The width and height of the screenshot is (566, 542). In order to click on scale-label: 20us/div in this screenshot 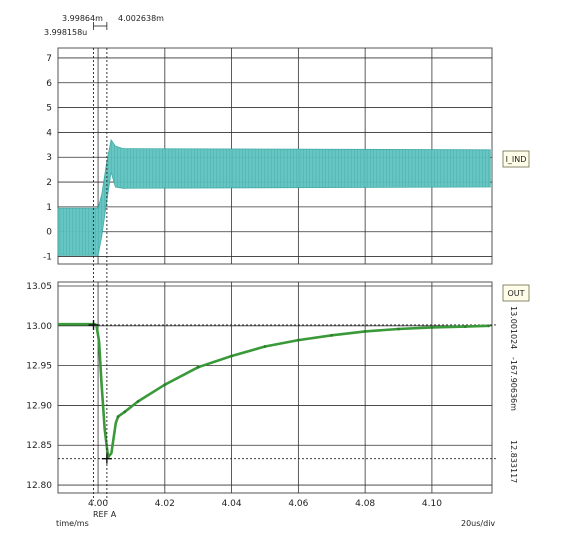, I will do `click(478, 523)`.